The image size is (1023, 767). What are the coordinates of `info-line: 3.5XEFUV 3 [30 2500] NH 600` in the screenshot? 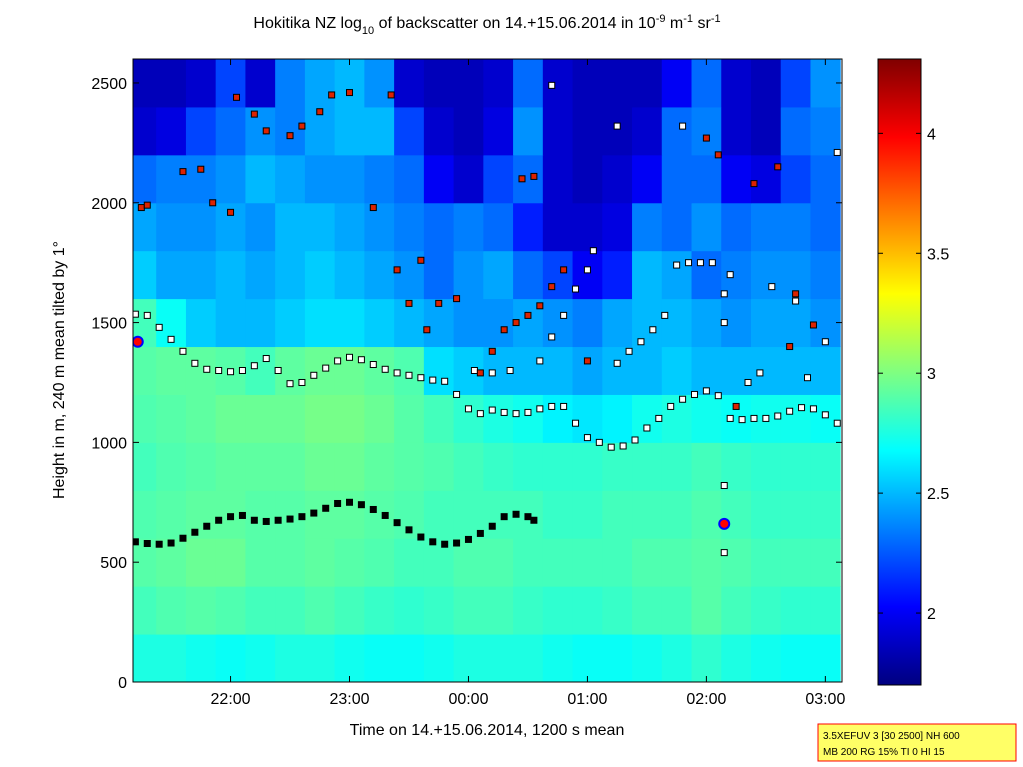 It's located at (891, 736).